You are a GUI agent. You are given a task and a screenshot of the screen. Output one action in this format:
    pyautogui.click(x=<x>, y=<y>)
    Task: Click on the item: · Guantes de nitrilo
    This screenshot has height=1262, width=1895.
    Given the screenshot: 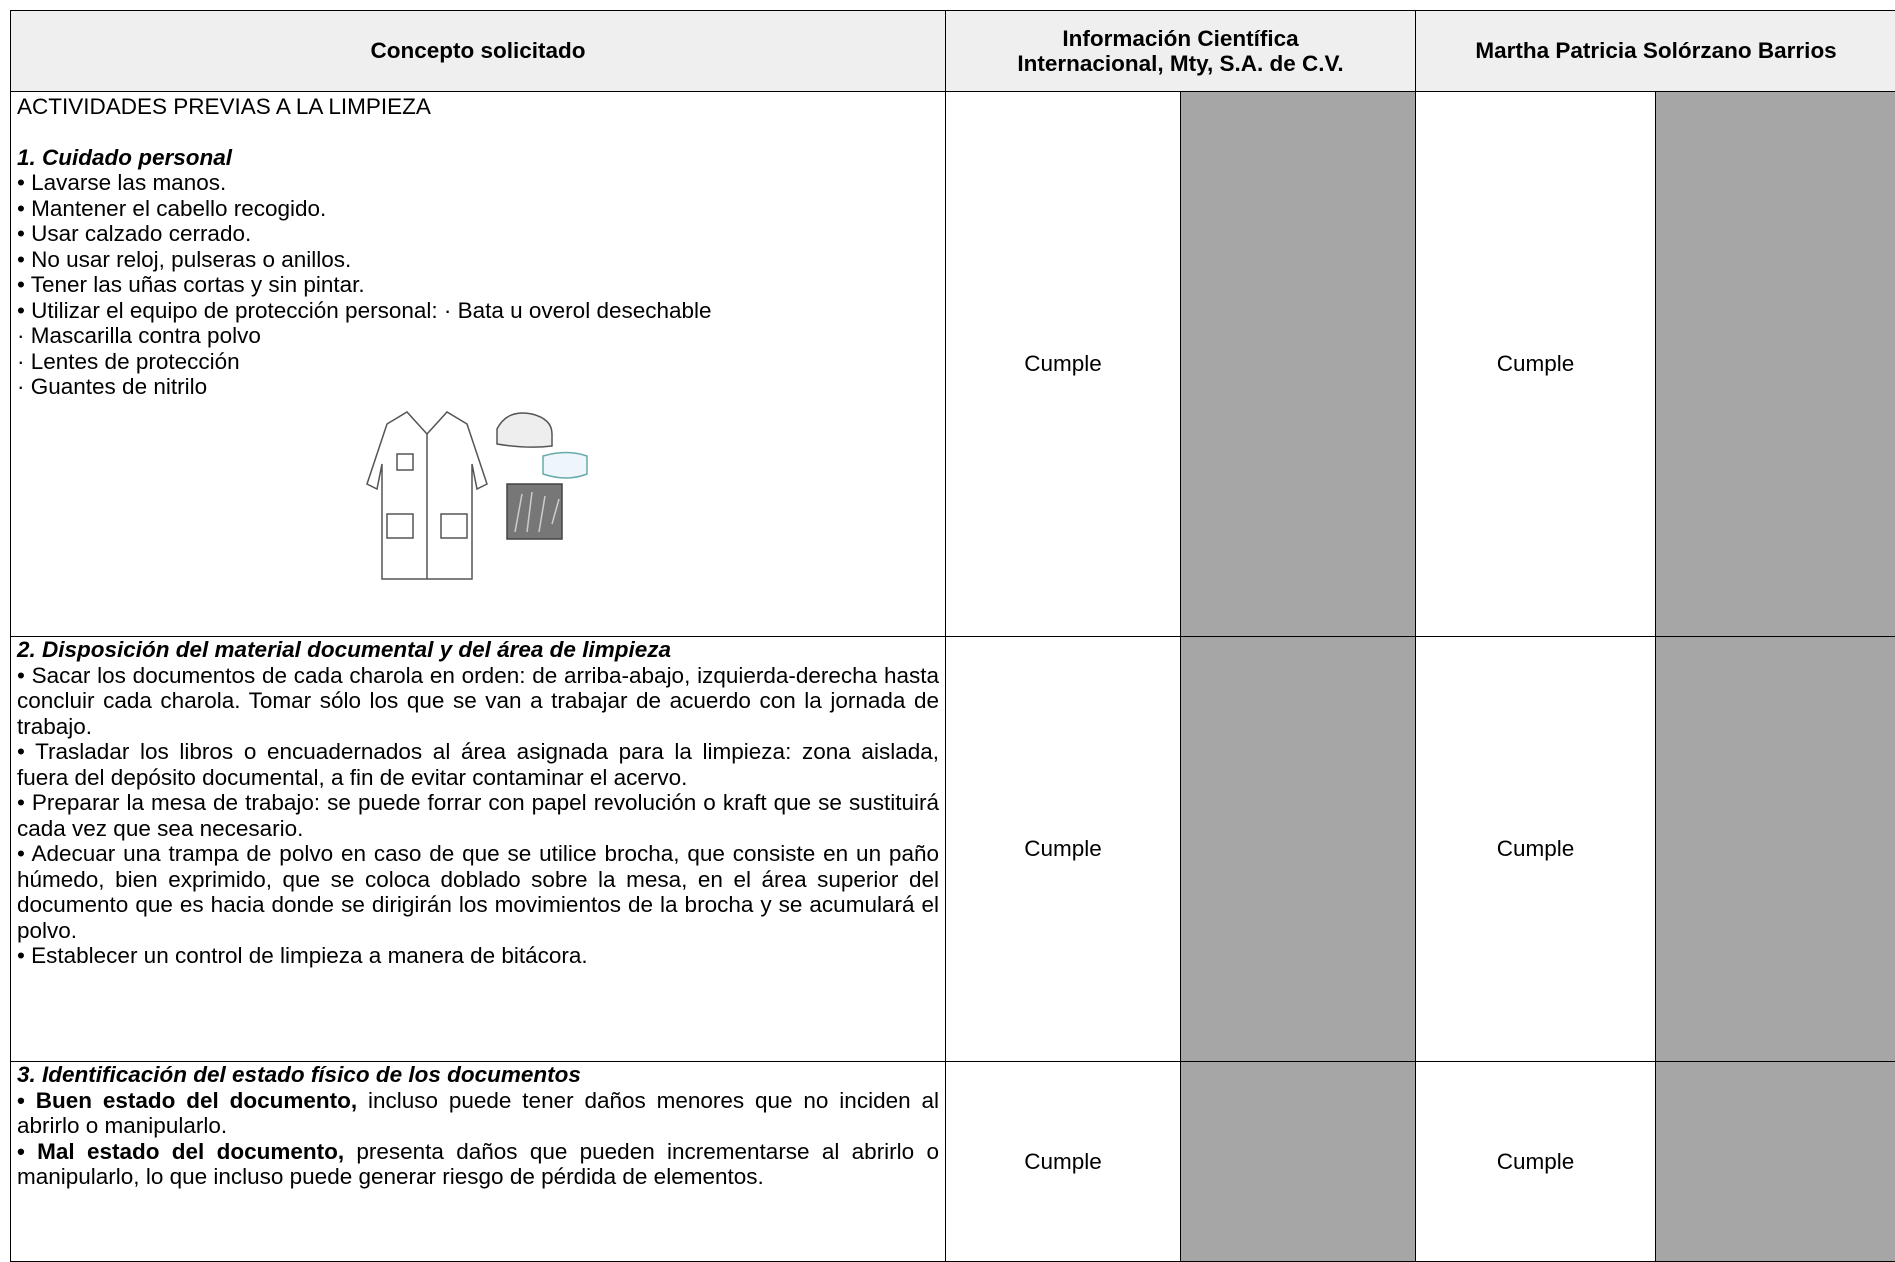 What is the action you would take?
    pyautogui.click(x=478, y=387)
    